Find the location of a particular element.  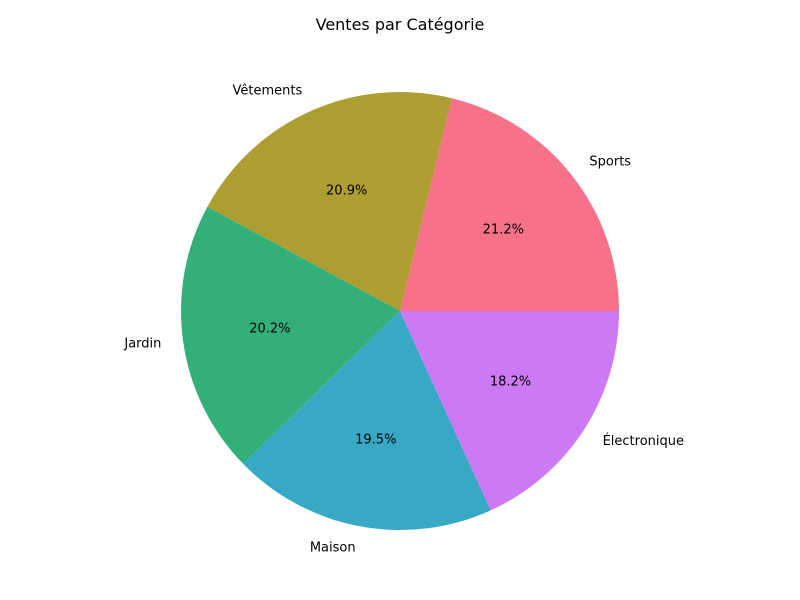

pie-slice-sports is located at coordinates (509, 205).